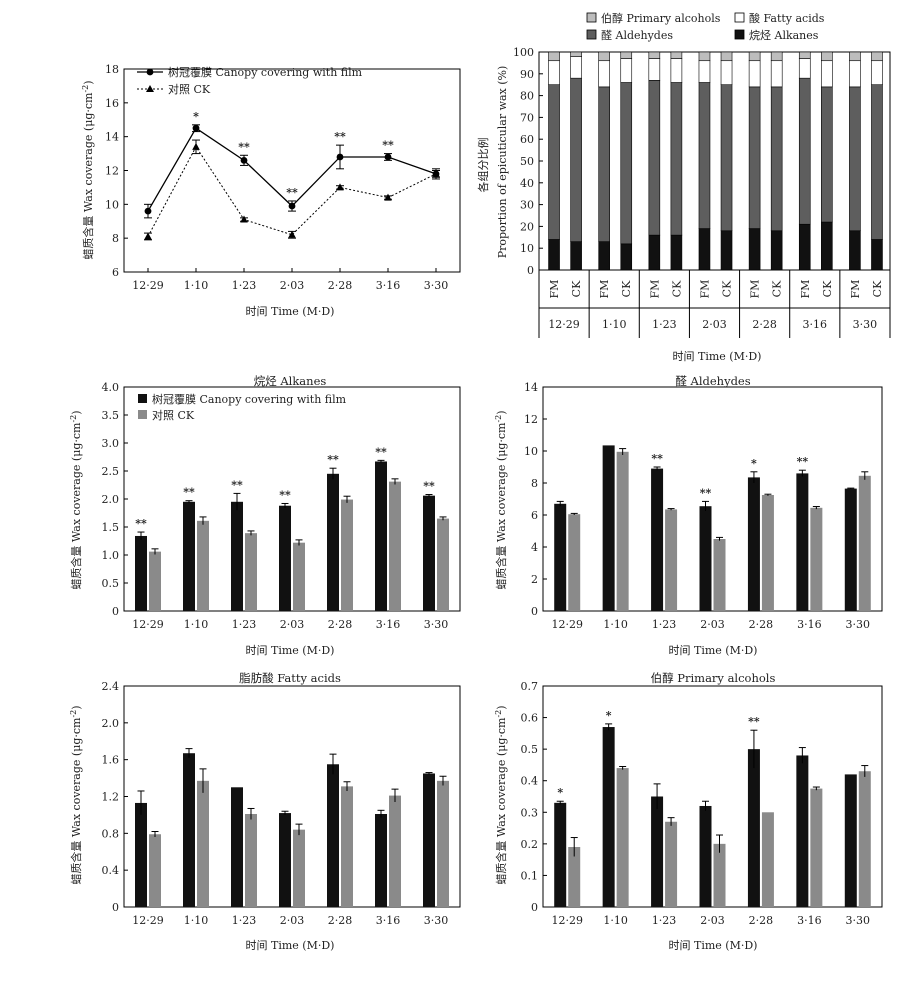 The height and width of the screenshot is (988, 910). I want to click on alkanes-x-tick-label: 3·30, so click(436, 624).